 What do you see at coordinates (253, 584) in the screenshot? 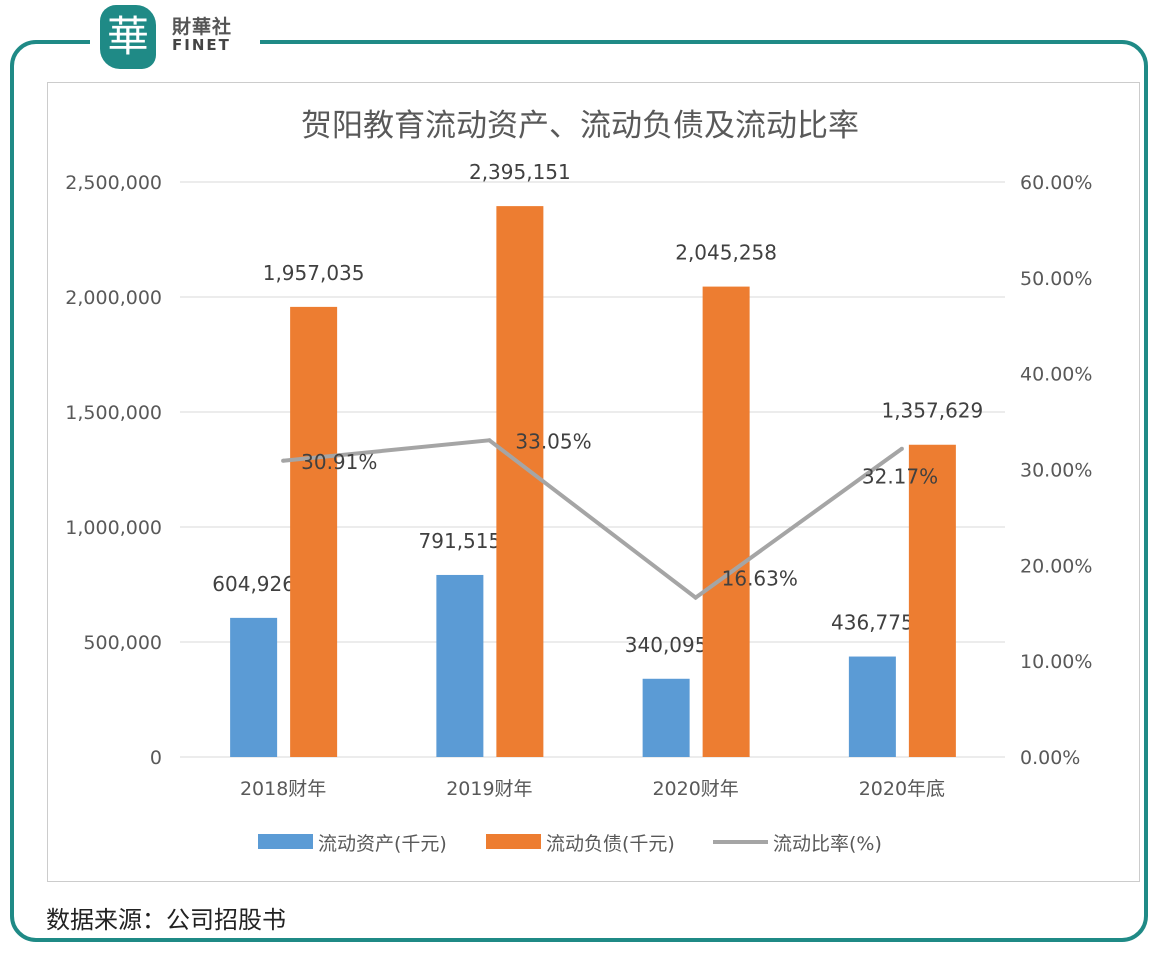
I see `bar-data-label: 604,926` at bounding box center [253, 584].